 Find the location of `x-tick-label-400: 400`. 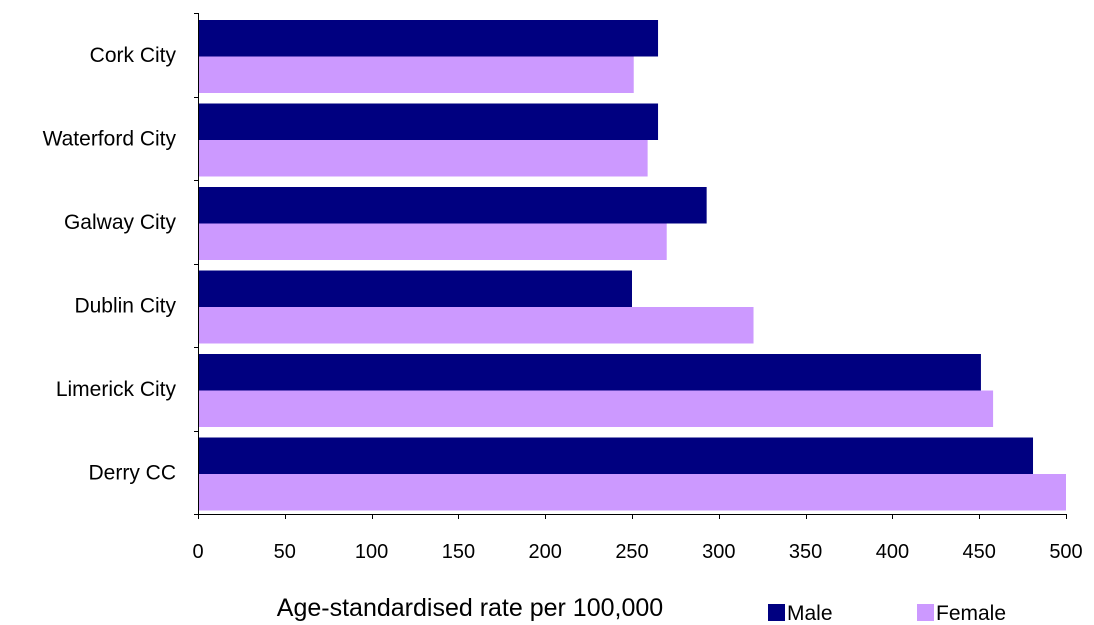

x-tick-label-400: 400 is located at coordinates (892, 552).